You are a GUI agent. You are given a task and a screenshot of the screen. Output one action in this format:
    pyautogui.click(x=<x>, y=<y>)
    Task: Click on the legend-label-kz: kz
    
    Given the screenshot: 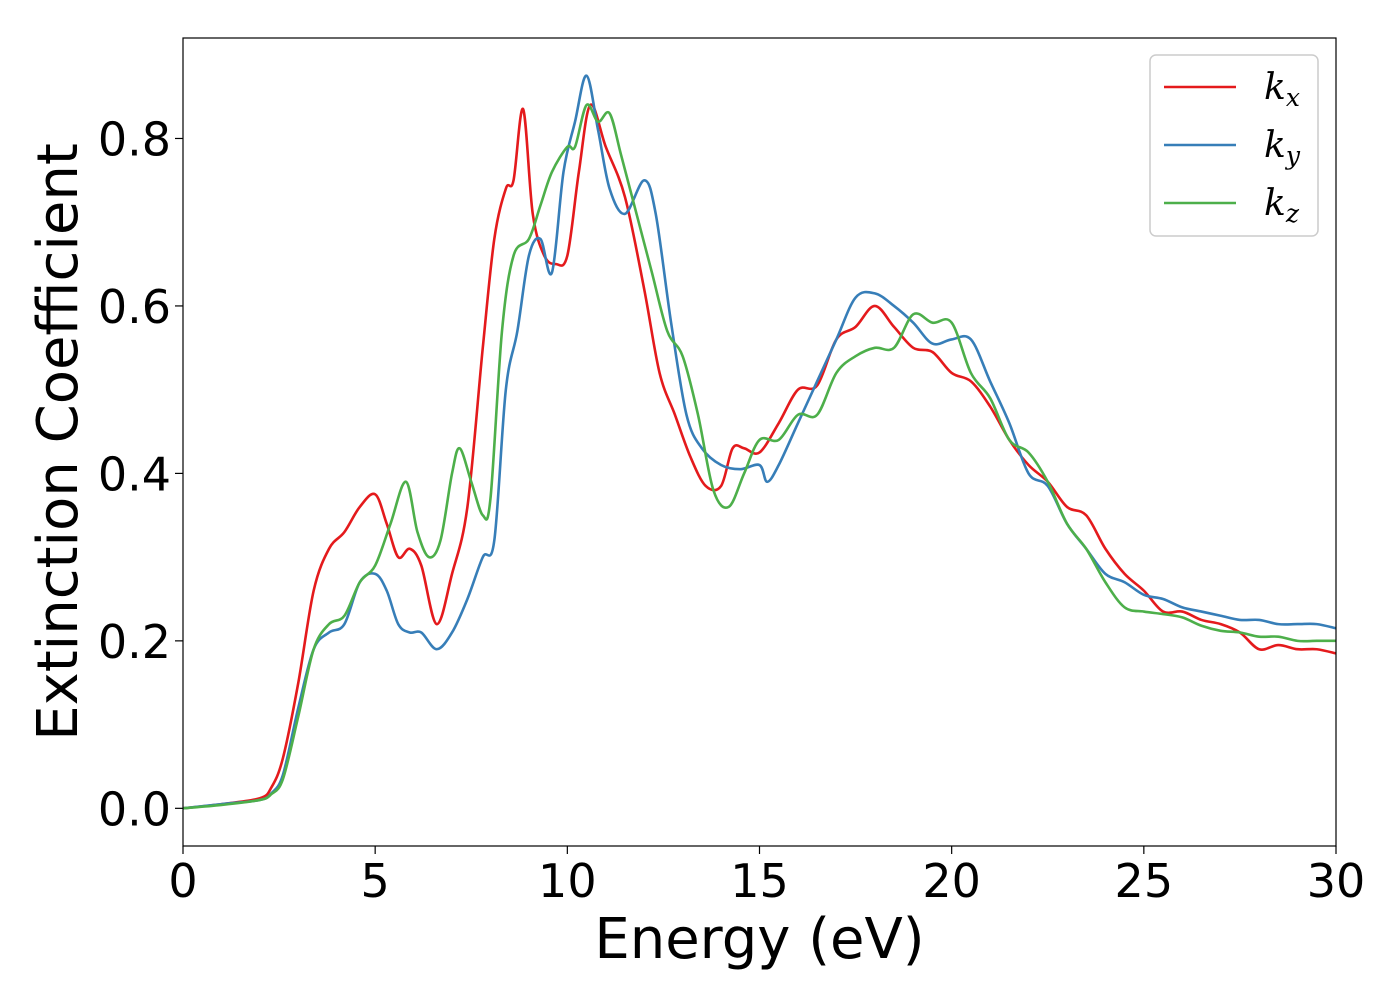 What is the action you would take?
    pyautogui.click(x=1282, y=205)
    